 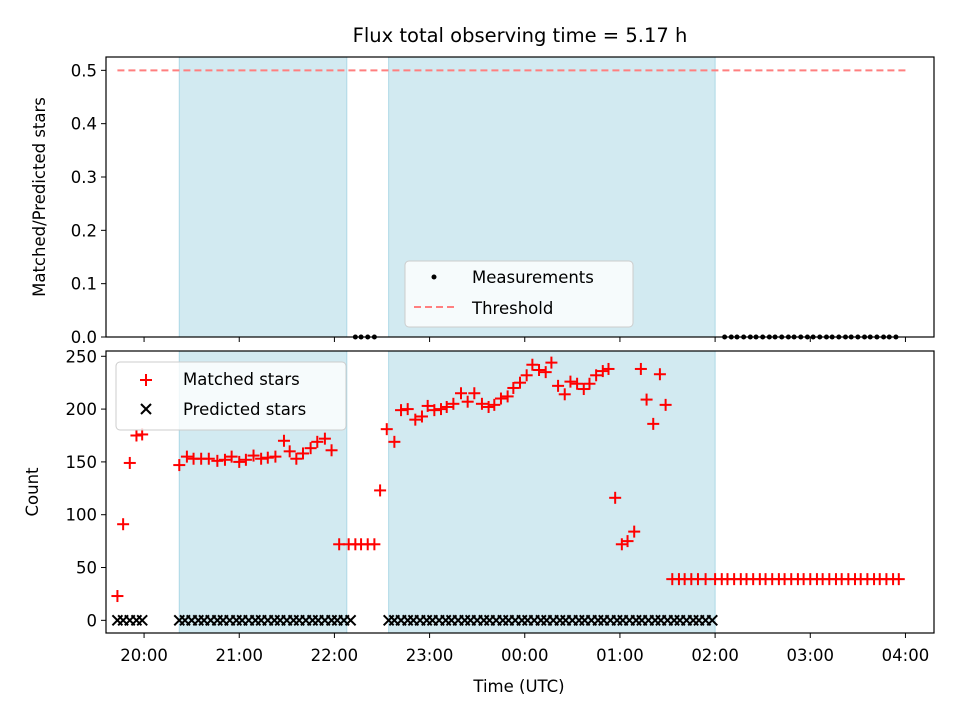 I want to click on bottom-ytick-label: 0, so click(x=92, y=620).